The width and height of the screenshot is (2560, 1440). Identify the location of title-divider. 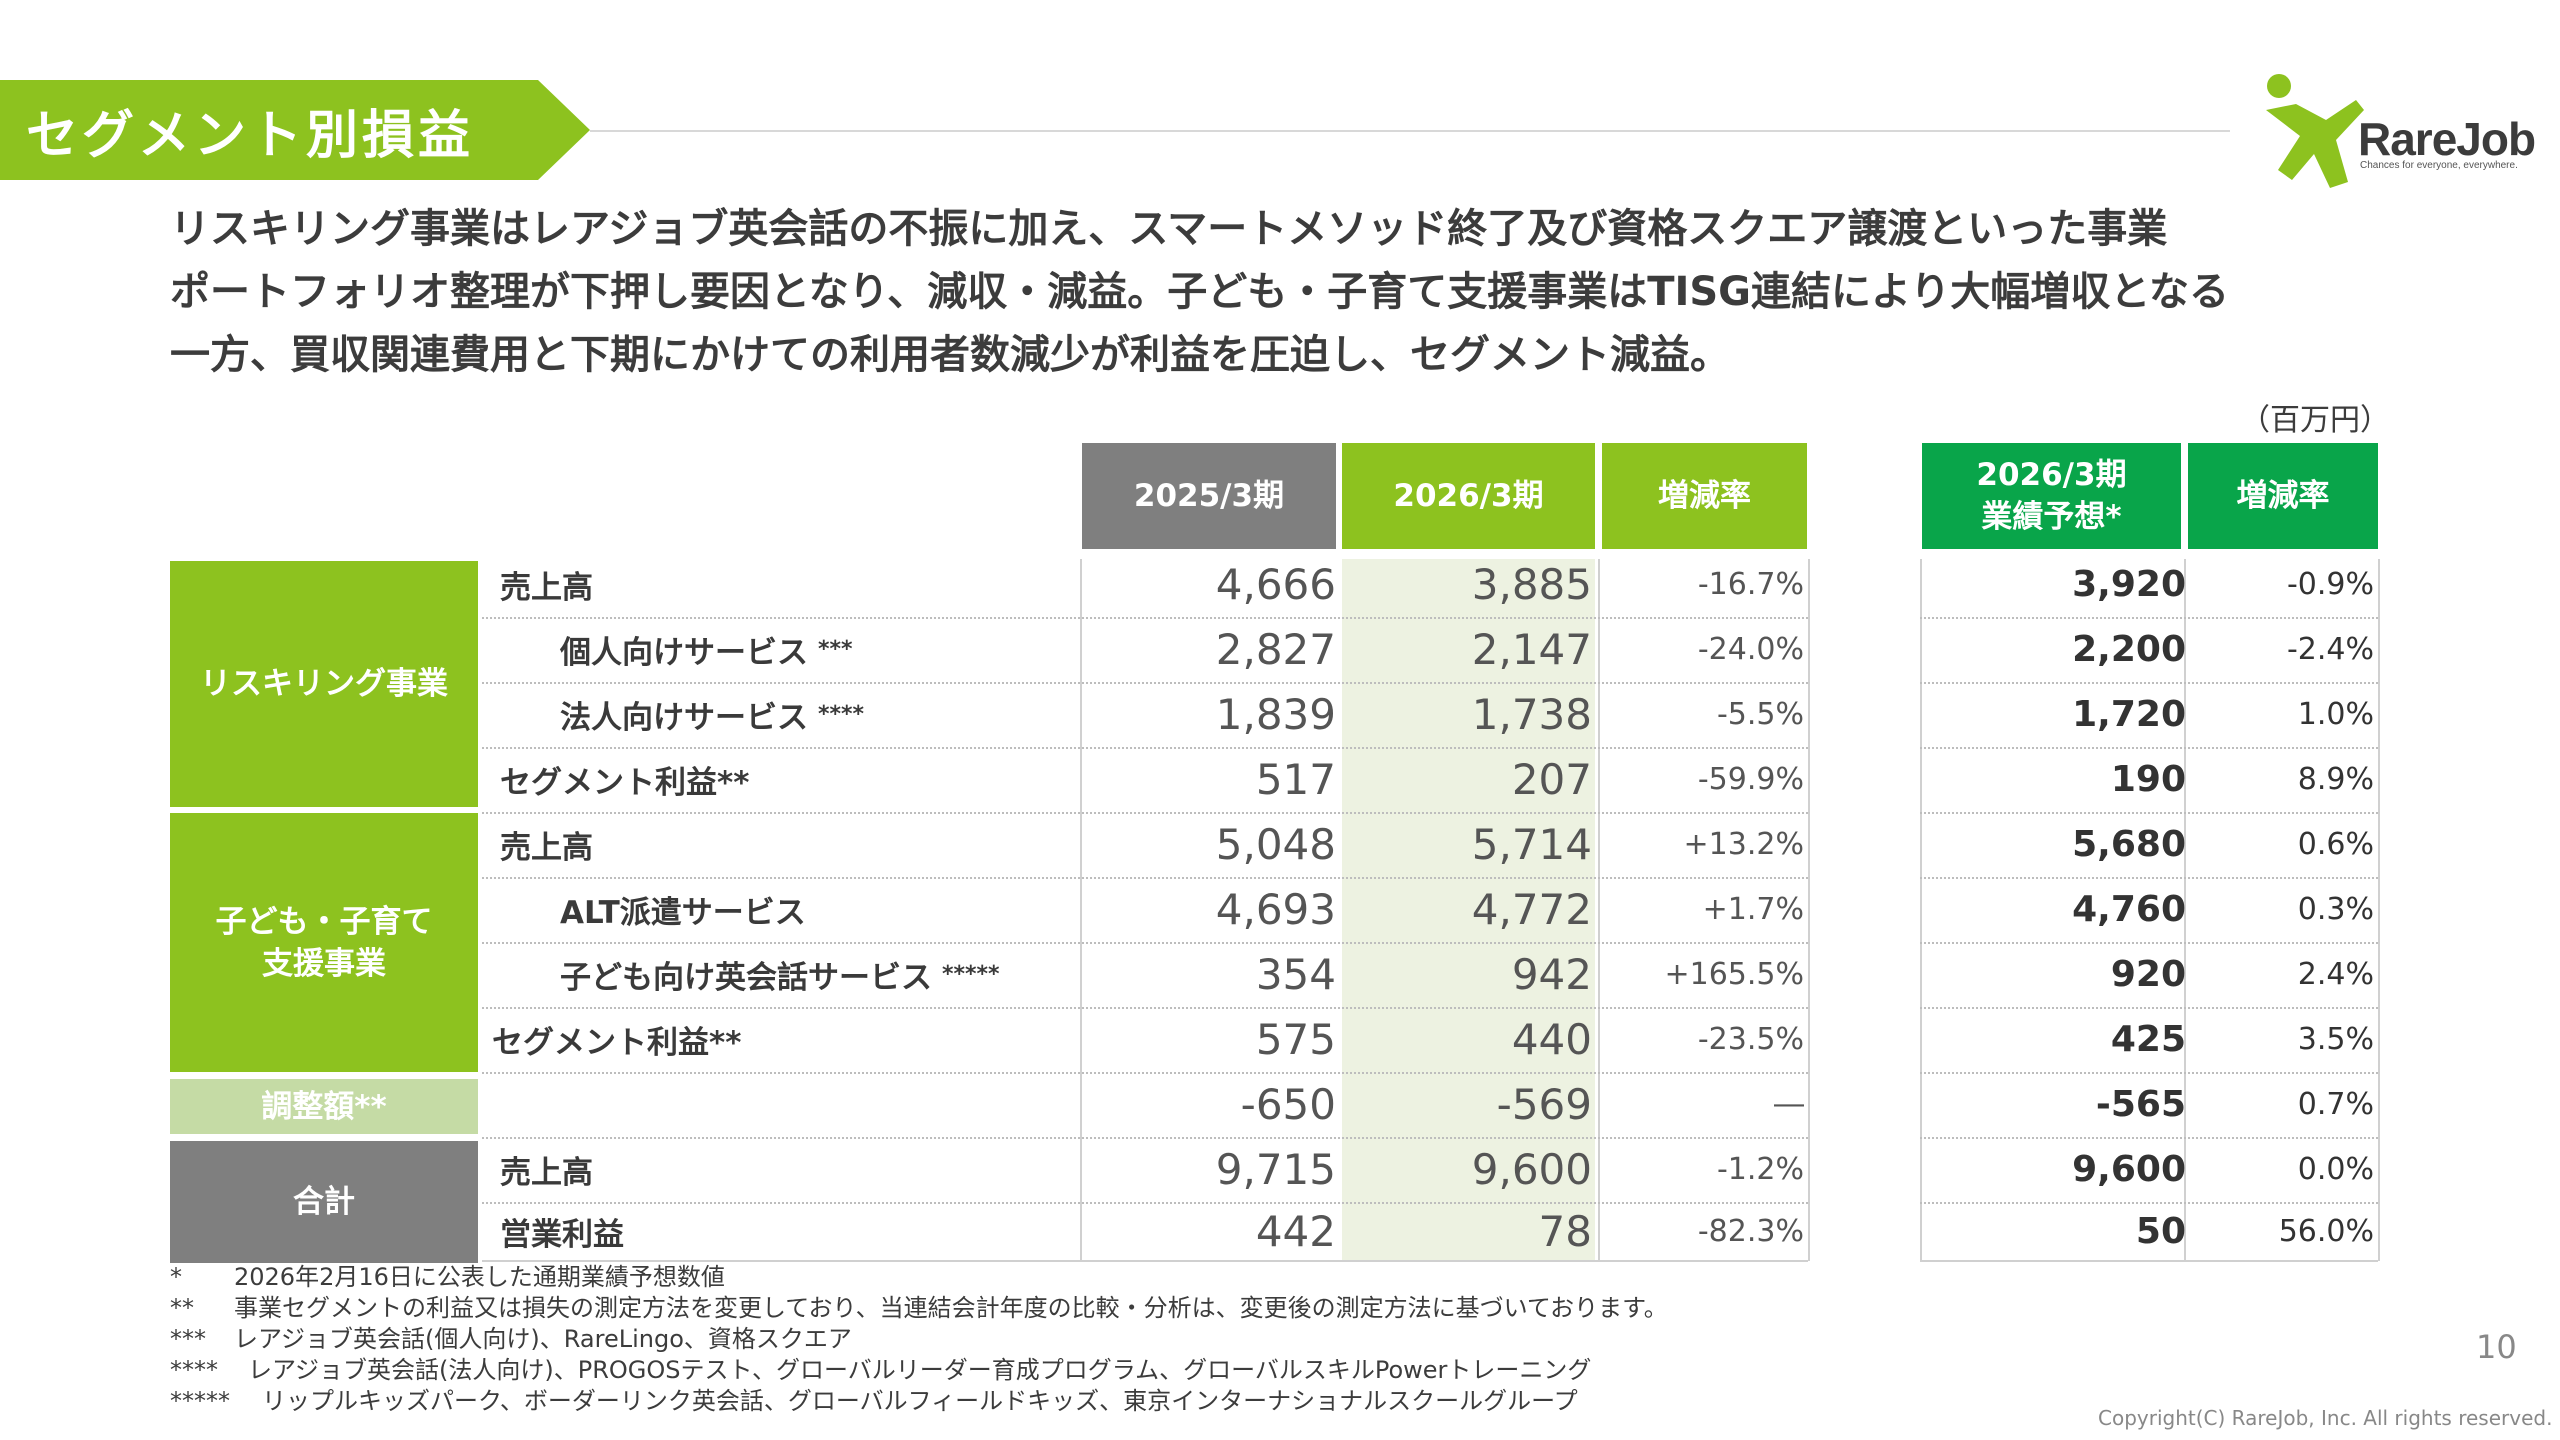
(1410, 131).